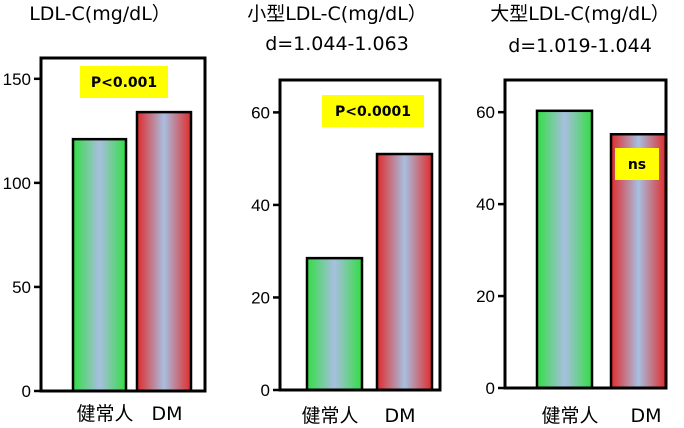 The width and height of the screenshot is (684, 428). Describe the element at coordinates (337, 44) in the screenshot. I see `panel-subtitle: d=1.044-1.063` at that location.